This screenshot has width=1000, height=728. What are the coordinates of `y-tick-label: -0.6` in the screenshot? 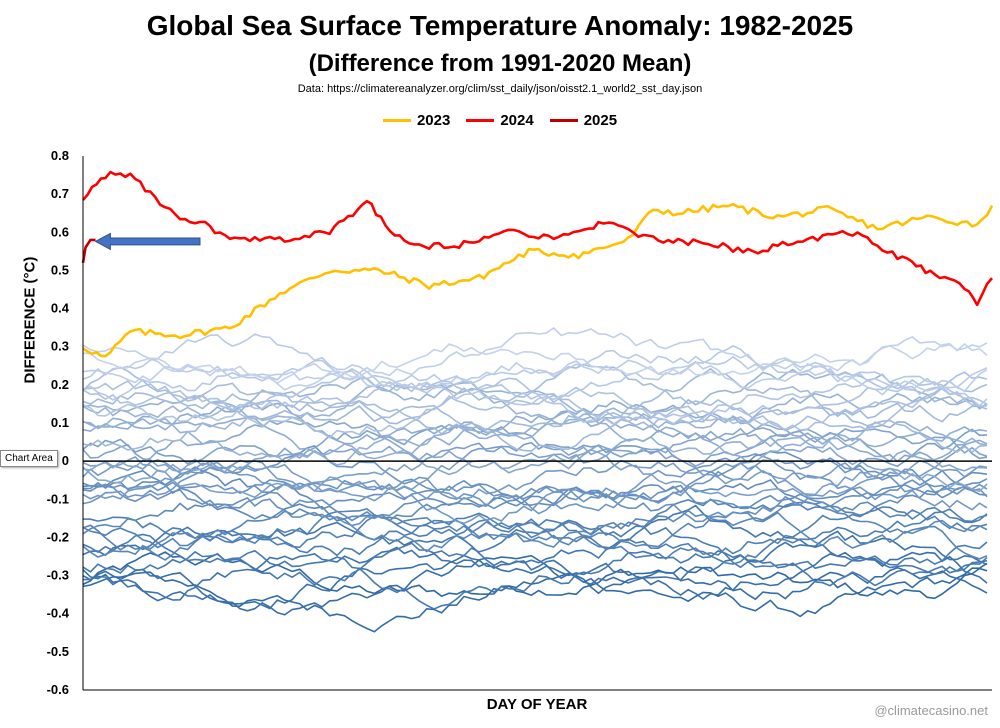 It's located at (58, 689).